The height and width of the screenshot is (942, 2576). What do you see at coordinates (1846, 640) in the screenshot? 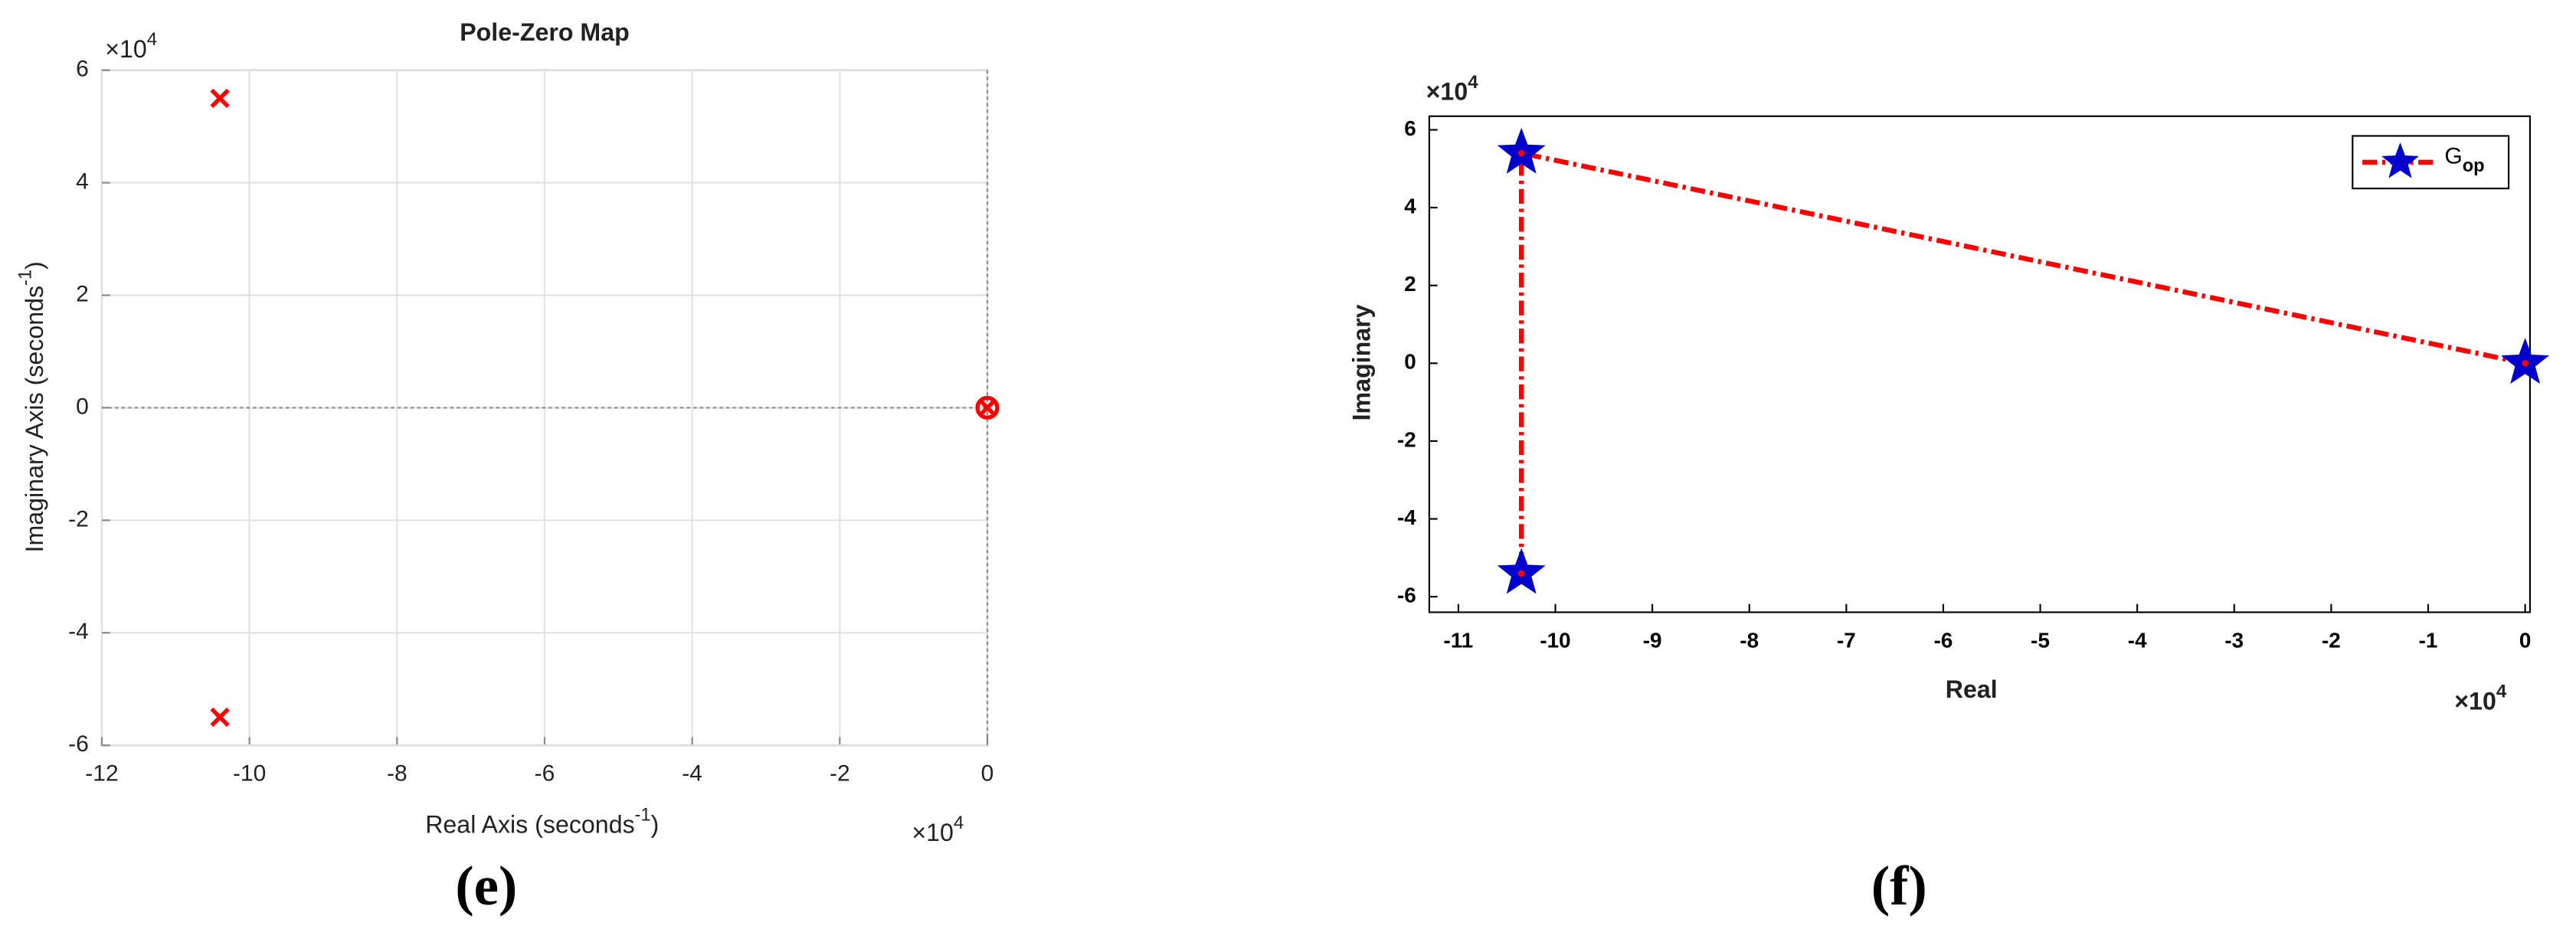
I see `x-tick-label: -7` at bounding box center [1846, 640].